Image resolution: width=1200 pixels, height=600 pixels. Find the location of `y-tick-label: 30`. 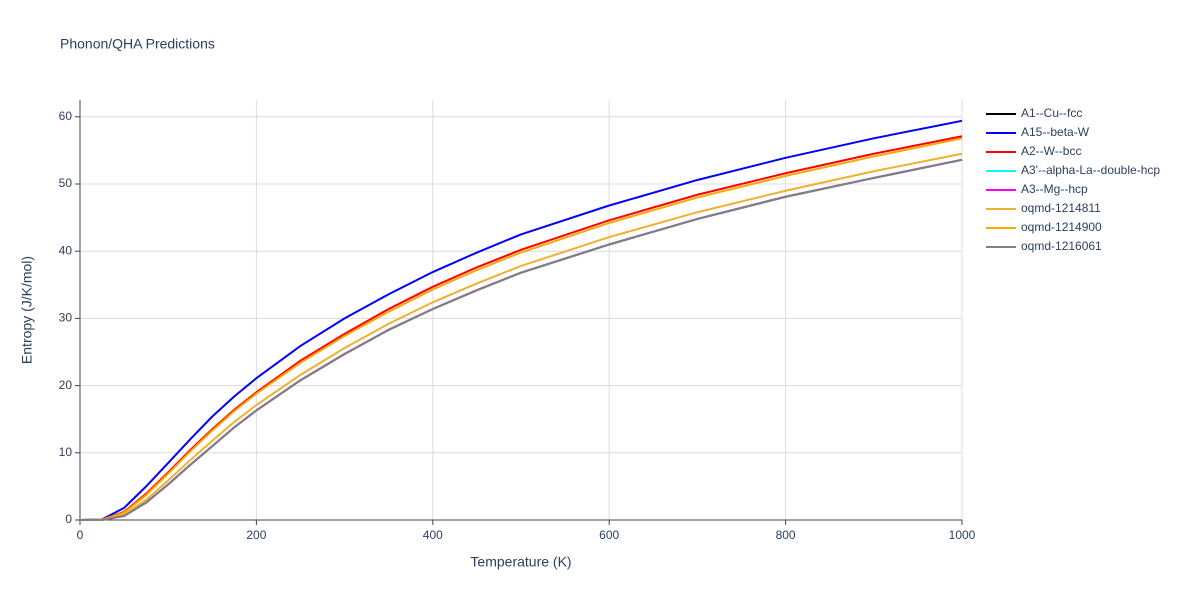

y-tick-label: 30 is located at coordinates (66, 318).